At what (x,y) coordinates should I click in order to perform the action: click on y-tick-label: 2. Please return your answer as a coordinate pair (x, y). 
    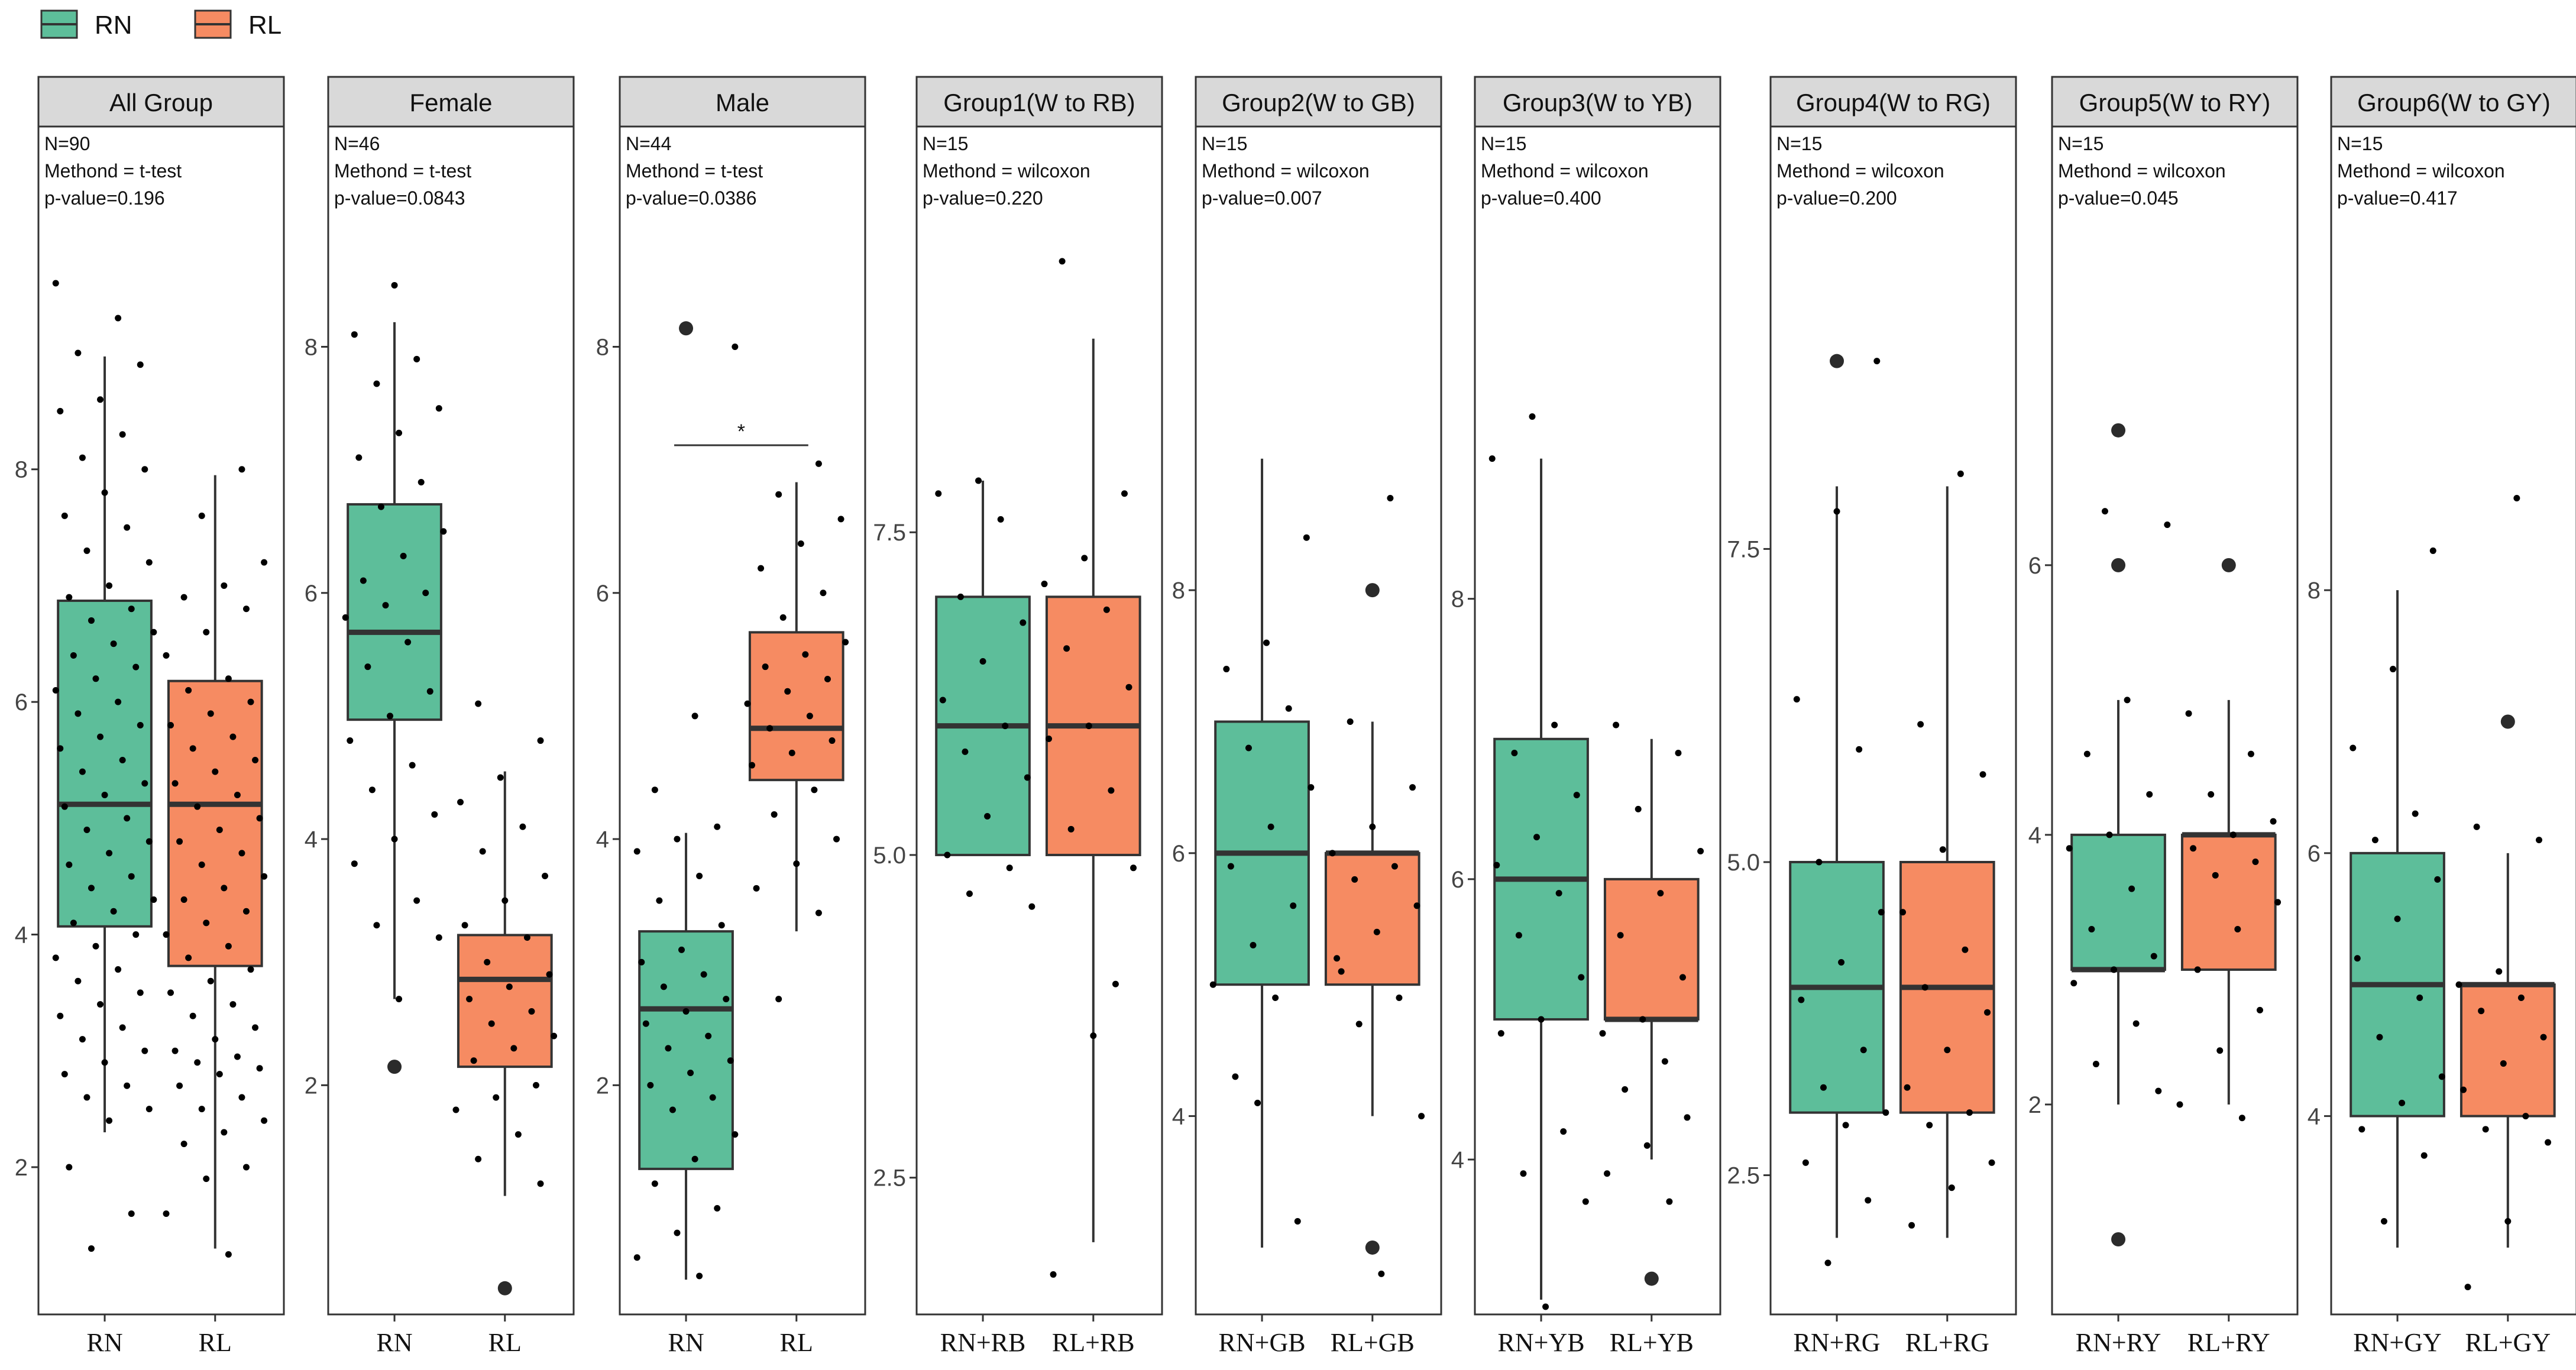
    Looking at the image, I should click on (2035, 1105).